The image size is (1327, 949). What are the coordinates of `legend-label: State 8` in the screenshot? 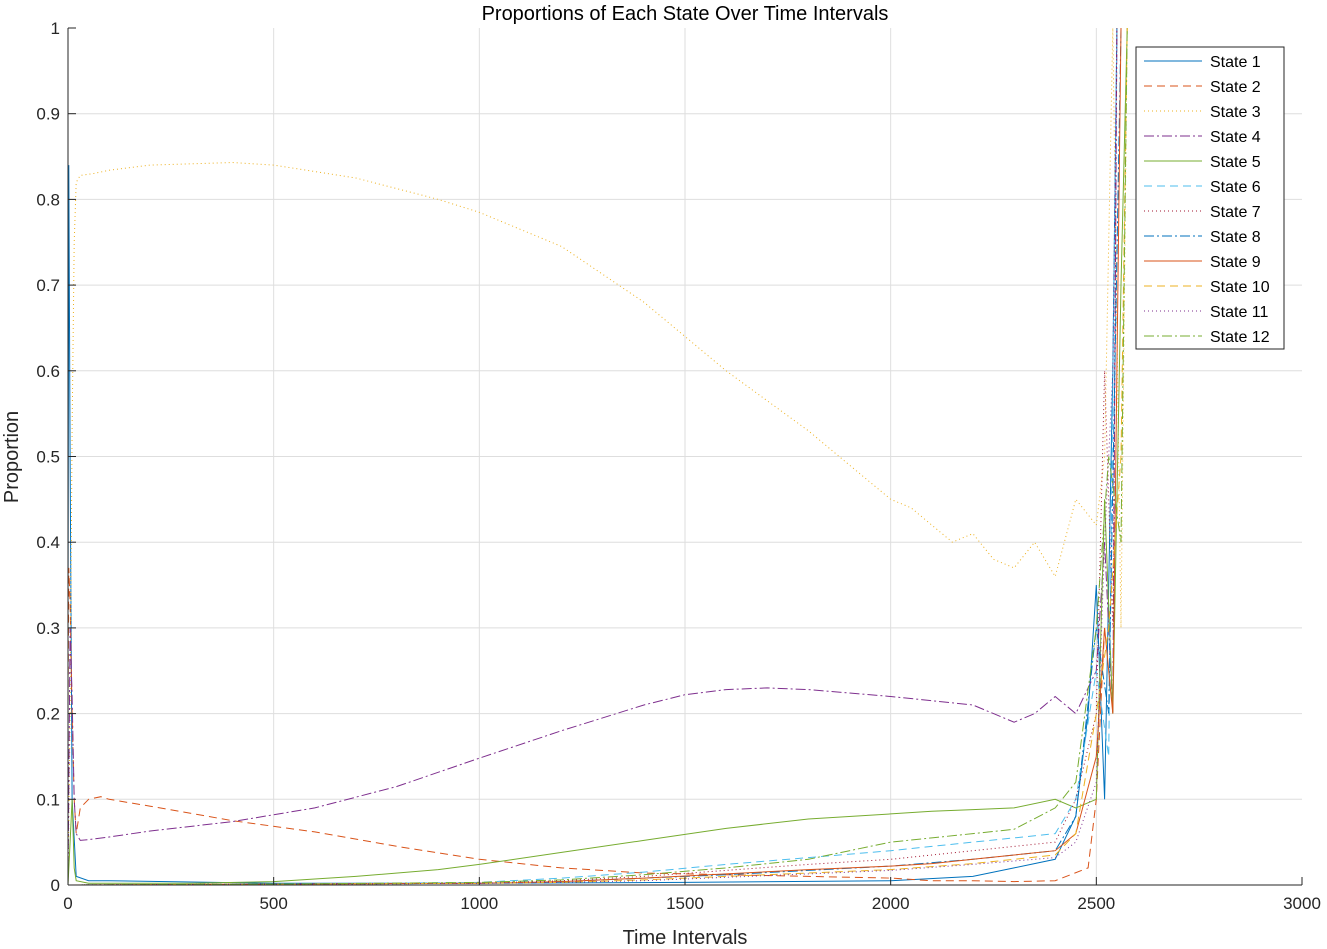 It's located at (1235, 237).